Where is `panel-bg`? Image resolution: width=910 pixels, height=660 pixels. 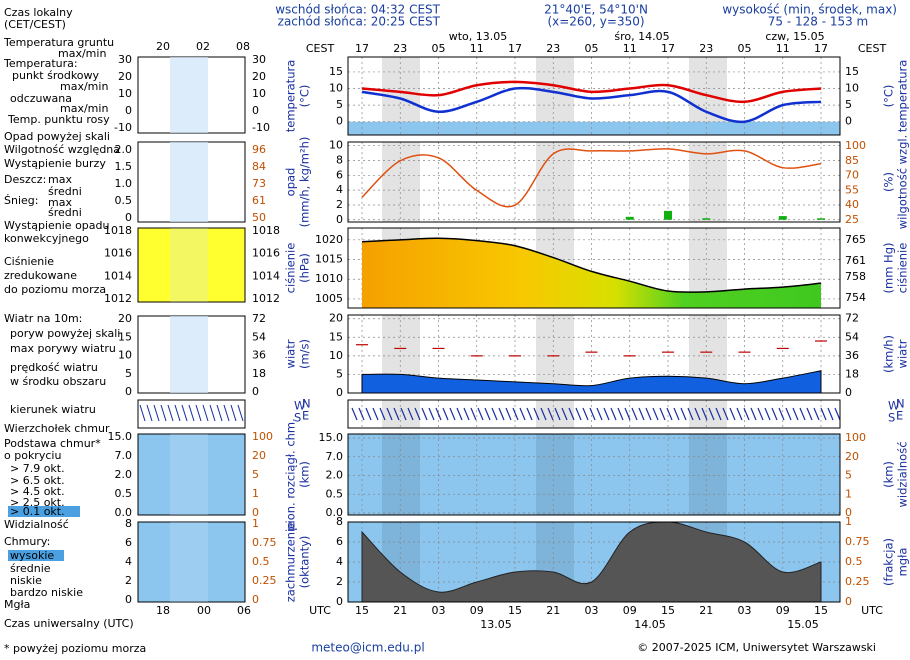 panel-bg is located at coordinates (594, 182).